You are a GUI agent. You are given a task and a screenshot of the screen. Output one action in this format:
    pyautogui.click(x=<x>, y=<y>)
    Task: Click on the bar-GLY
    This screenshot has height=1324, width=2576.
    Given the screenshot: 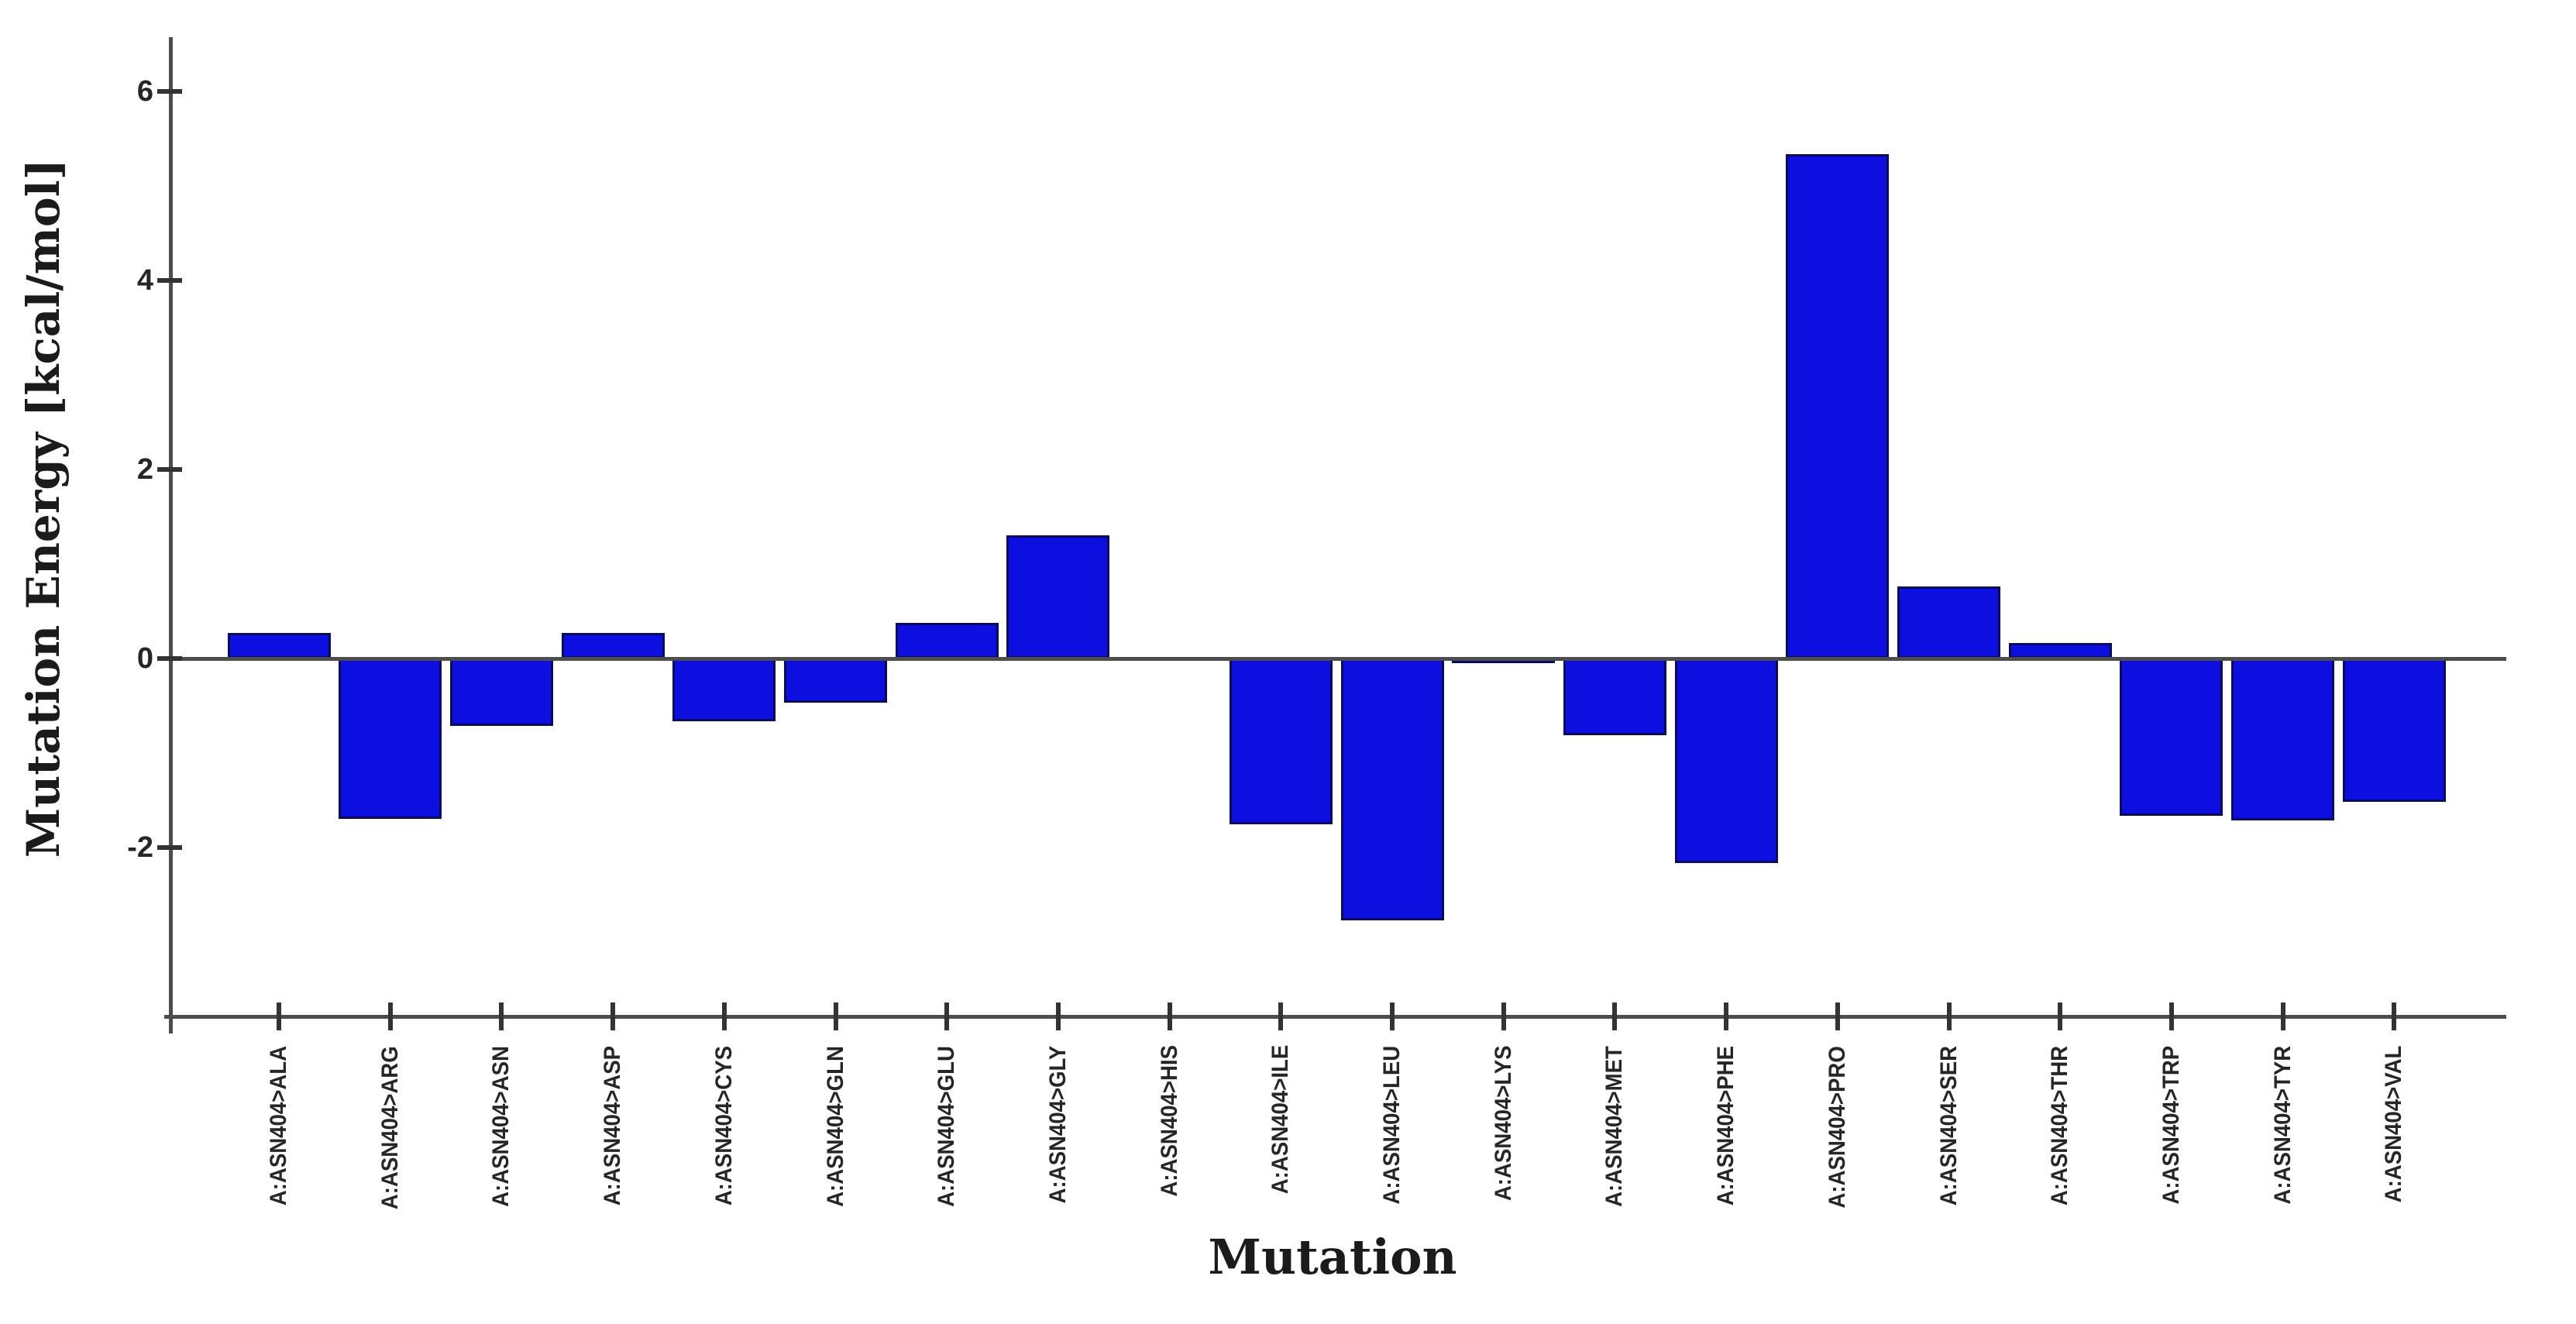 What is the action you would take?
    pyautogui.click(x=1058, y=597)
    